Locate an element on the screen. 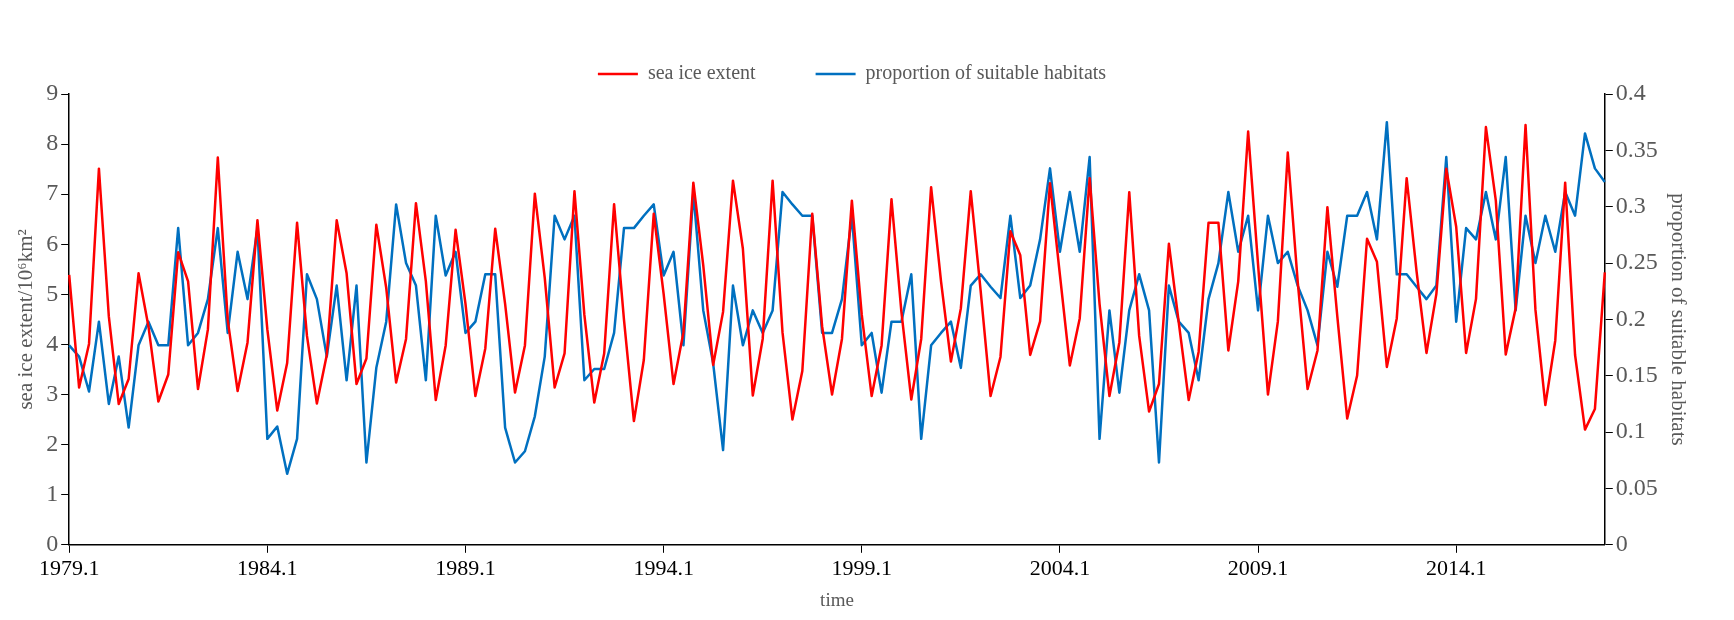 Image resolution: width=1734 pixels, height=620 pixels. y2-tick-label: 0.35 is located at coordinates (1636, 148).